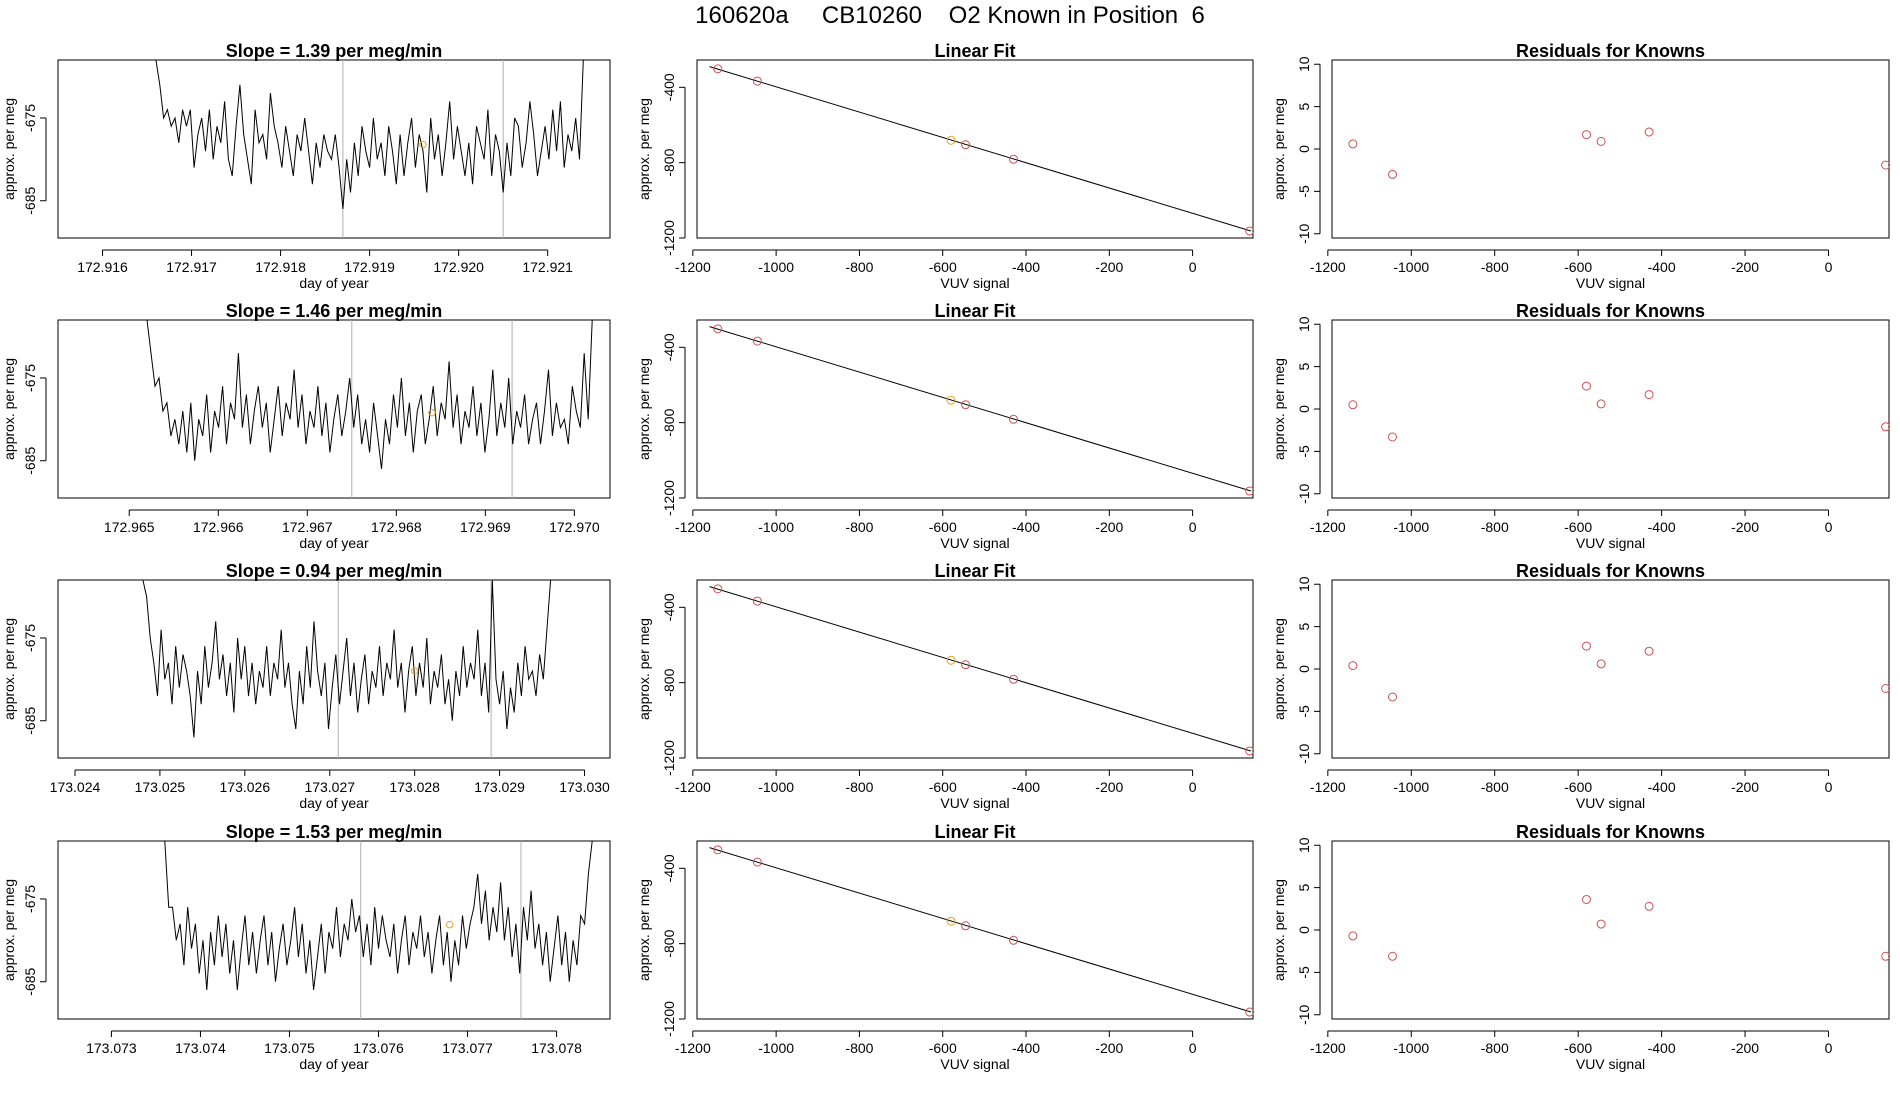 This screenshot has height=1100, width=1900. I want to click on x-tick-label: 172.919, so click(369, 267).